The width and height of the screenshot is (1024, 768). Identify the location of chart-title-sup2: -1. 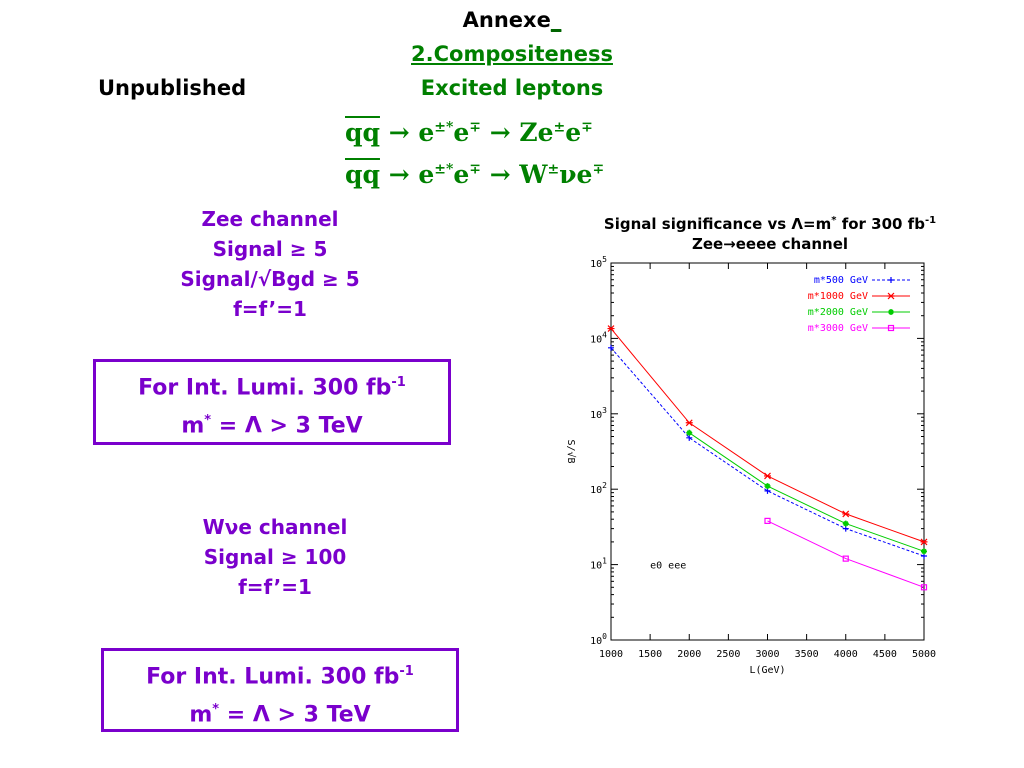
(930, 220).